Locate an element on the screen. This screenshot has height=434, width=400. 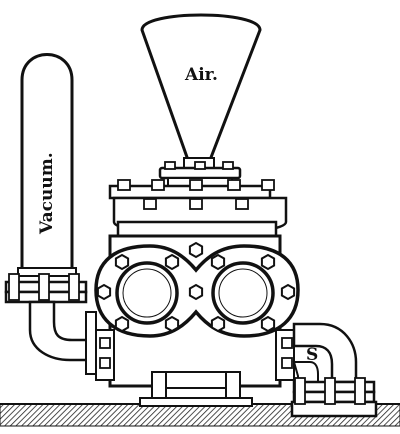
pump-cover is located at coordinates (198, 212).